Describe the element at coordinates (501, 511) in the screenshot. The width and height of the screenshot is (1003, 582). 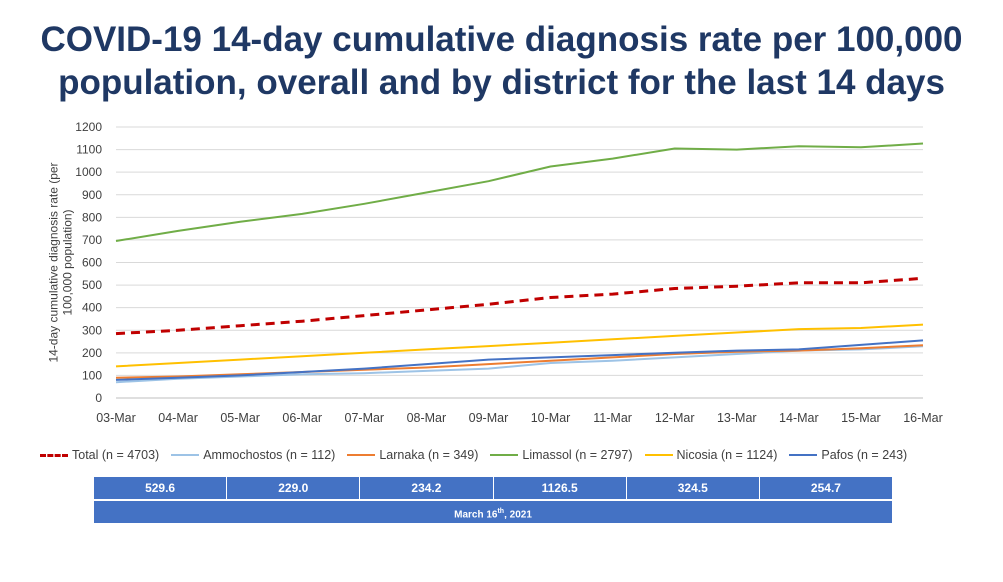
I see `summary-date-sup: th` at that location.